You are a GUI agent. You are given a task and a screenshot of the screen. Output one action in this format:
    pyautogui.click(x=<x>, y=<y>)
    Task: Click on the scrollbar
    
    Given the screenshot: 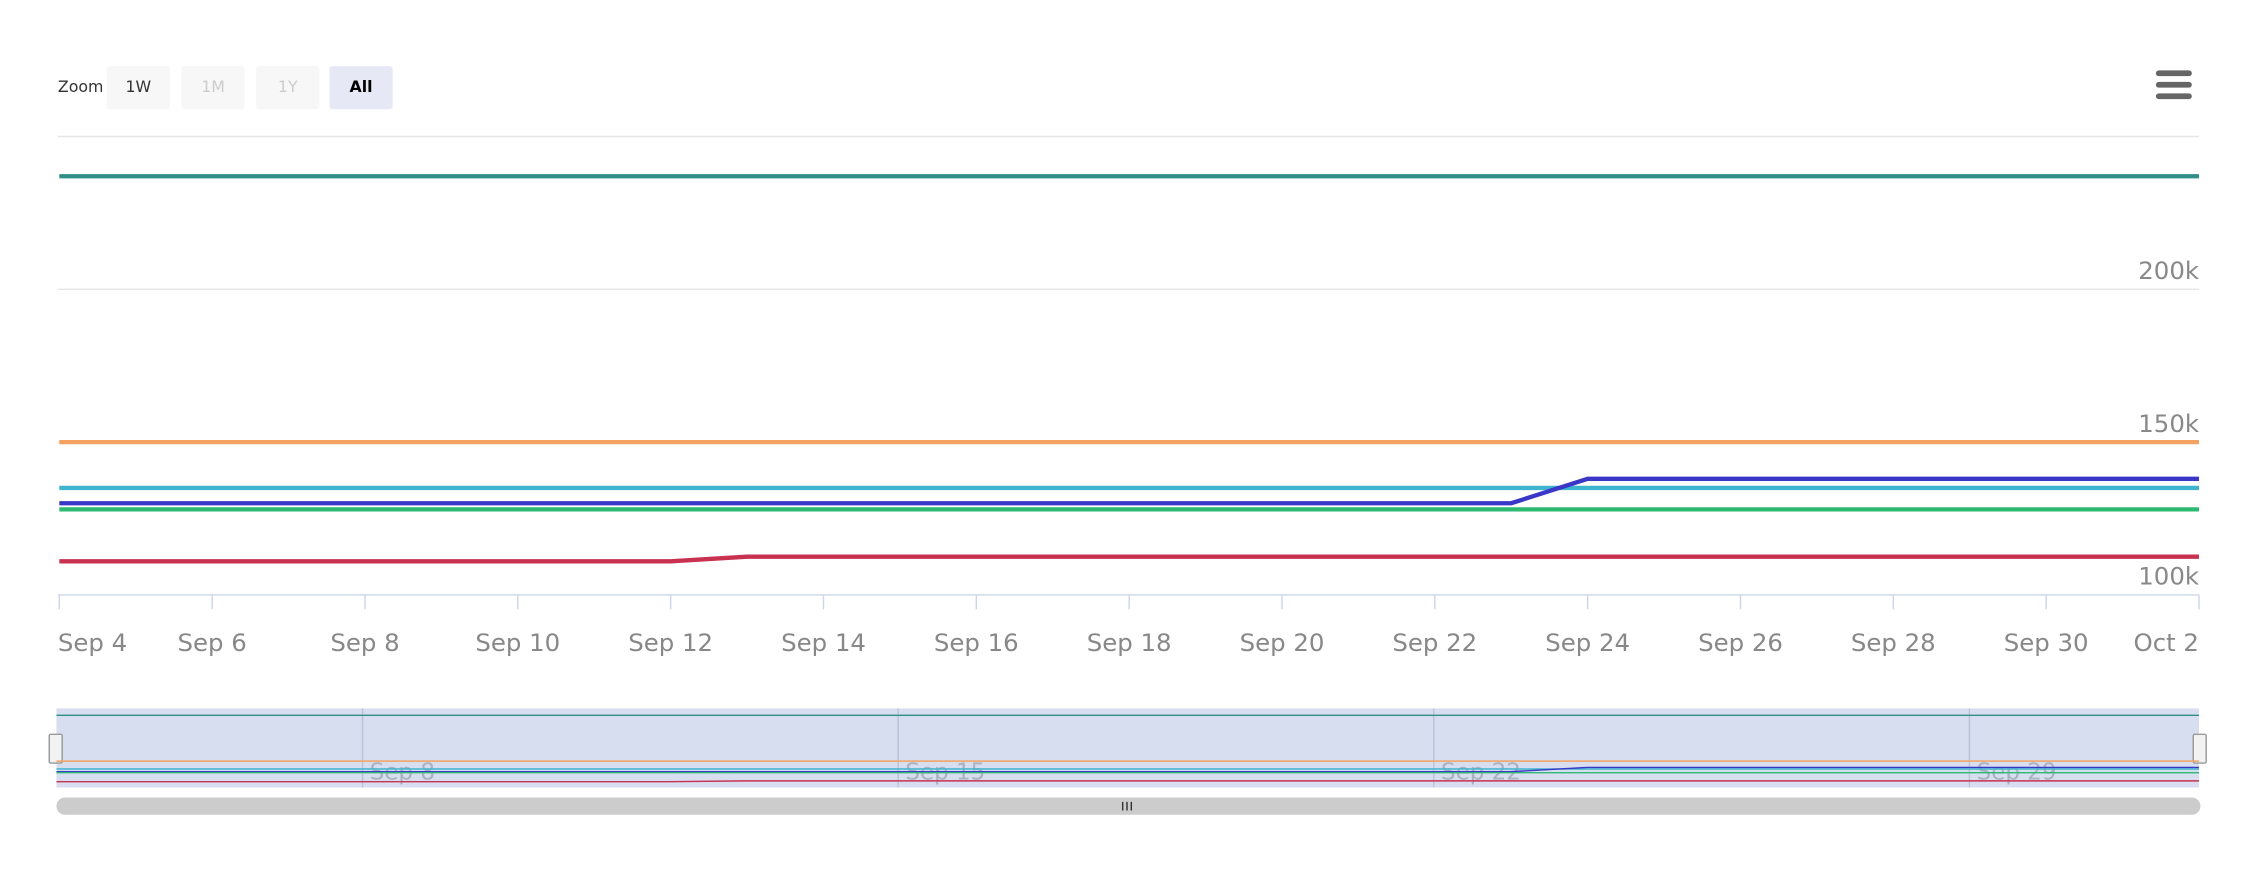 What is the action you would take?
    pyautogui.click(x=1128, y=806)
    